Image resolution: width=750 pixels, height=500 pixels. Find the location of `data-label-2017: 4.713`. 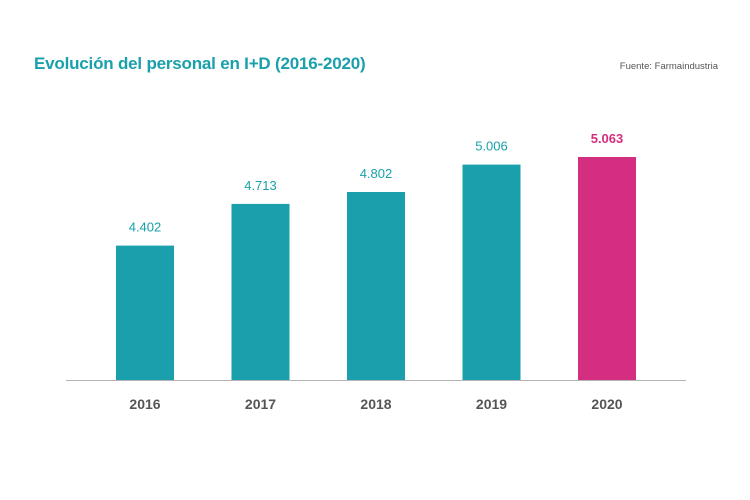

data-label-2017: 4.713 is located at coordinates (260, 185).